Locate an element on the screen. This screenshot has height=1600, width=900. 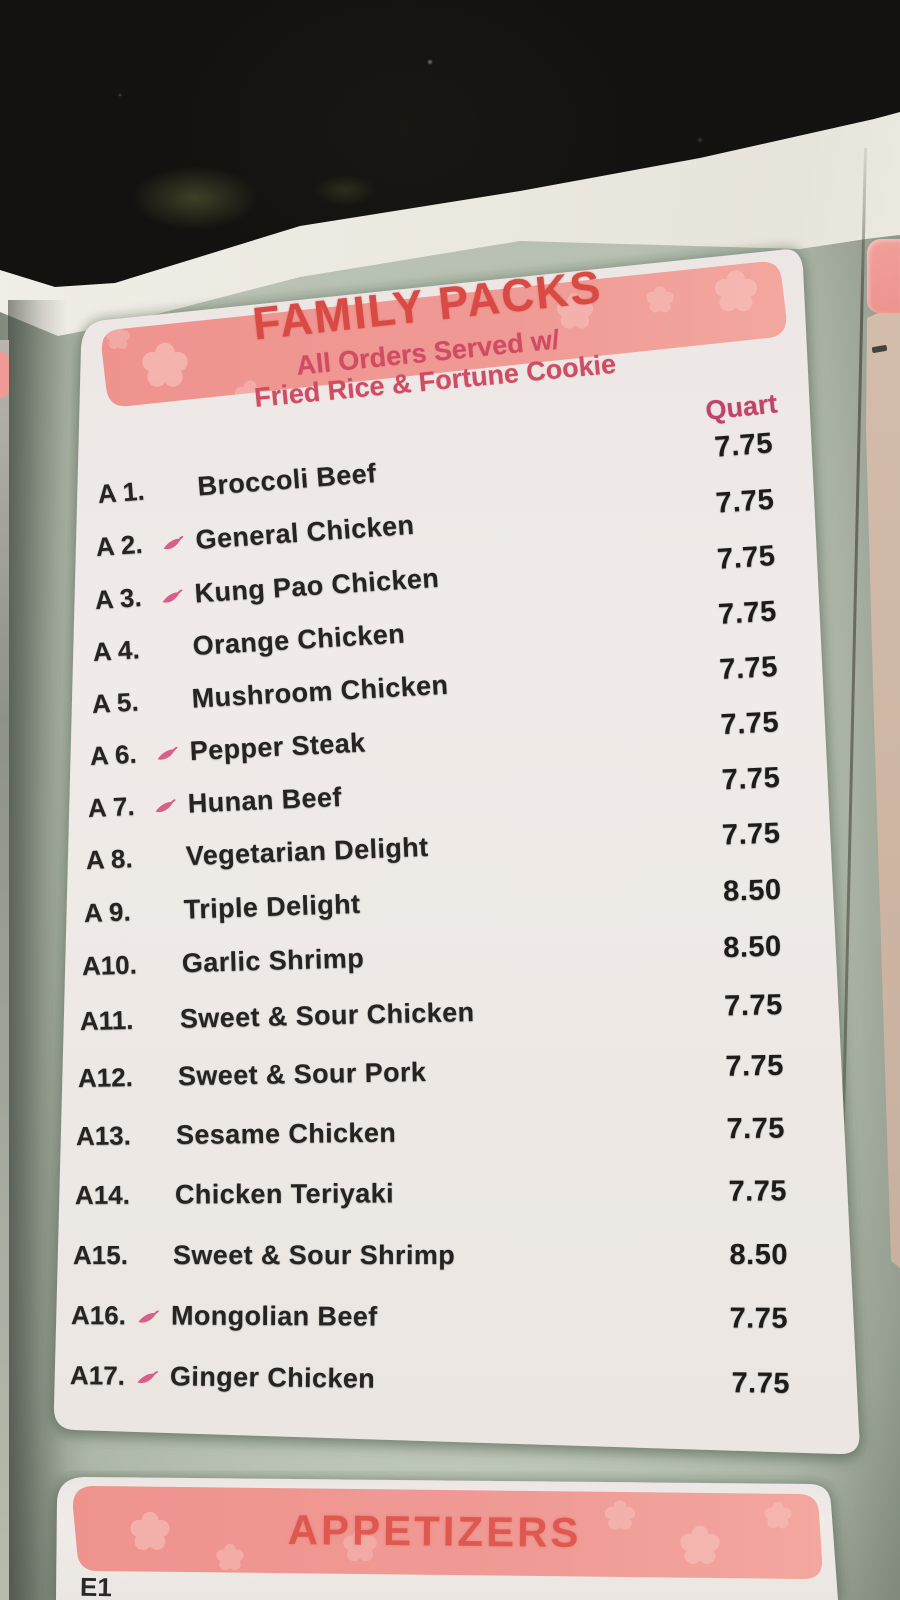
item-number: A 7. is located at coordinates (111, 806).